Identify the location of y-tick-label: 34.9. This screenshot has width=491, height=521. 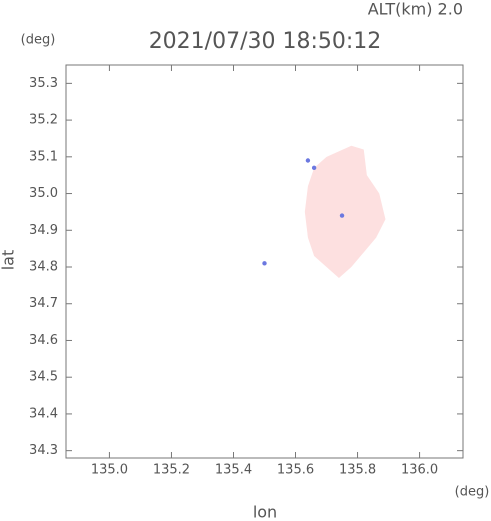
(43, 230).